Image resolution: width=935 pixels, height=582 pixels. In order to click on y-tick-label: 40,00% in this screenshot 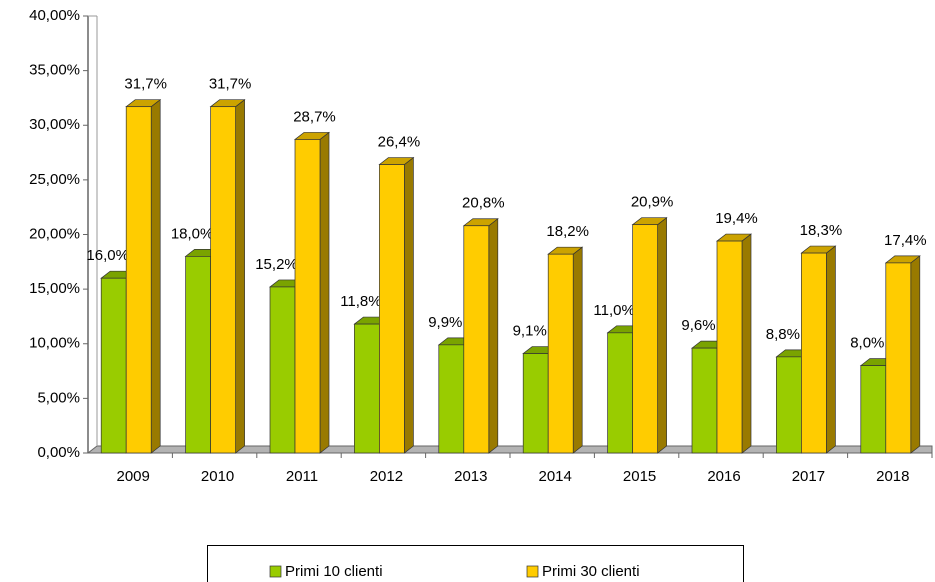, I will do `click(54, 15)`.